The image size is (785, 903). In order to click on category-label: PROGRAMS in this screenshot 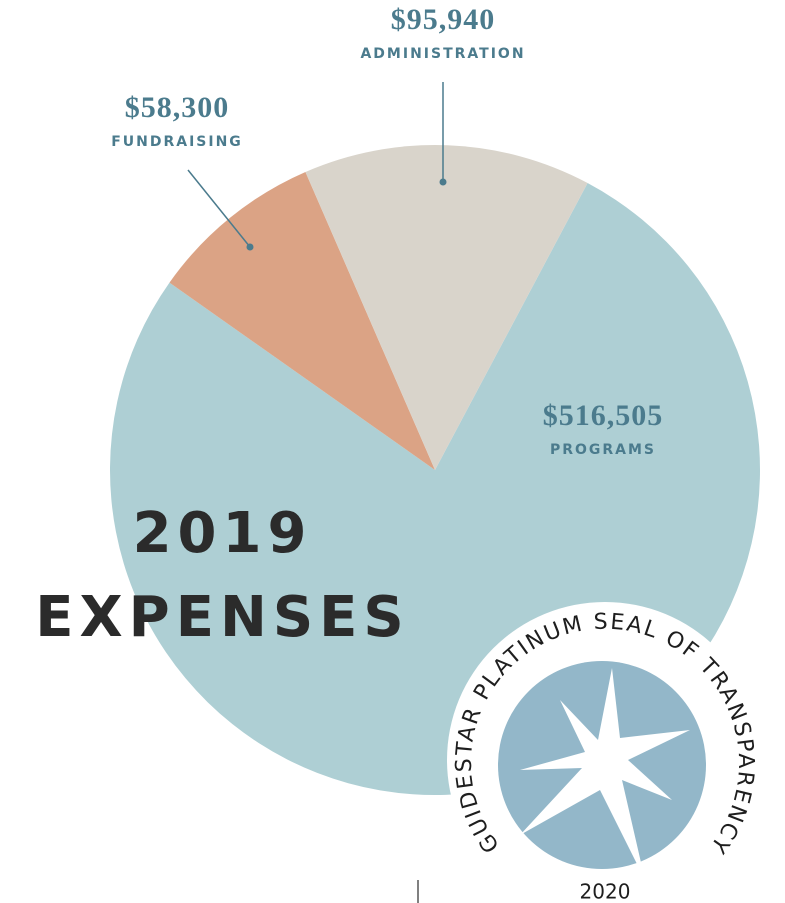, I will do `click(603, 450)`.